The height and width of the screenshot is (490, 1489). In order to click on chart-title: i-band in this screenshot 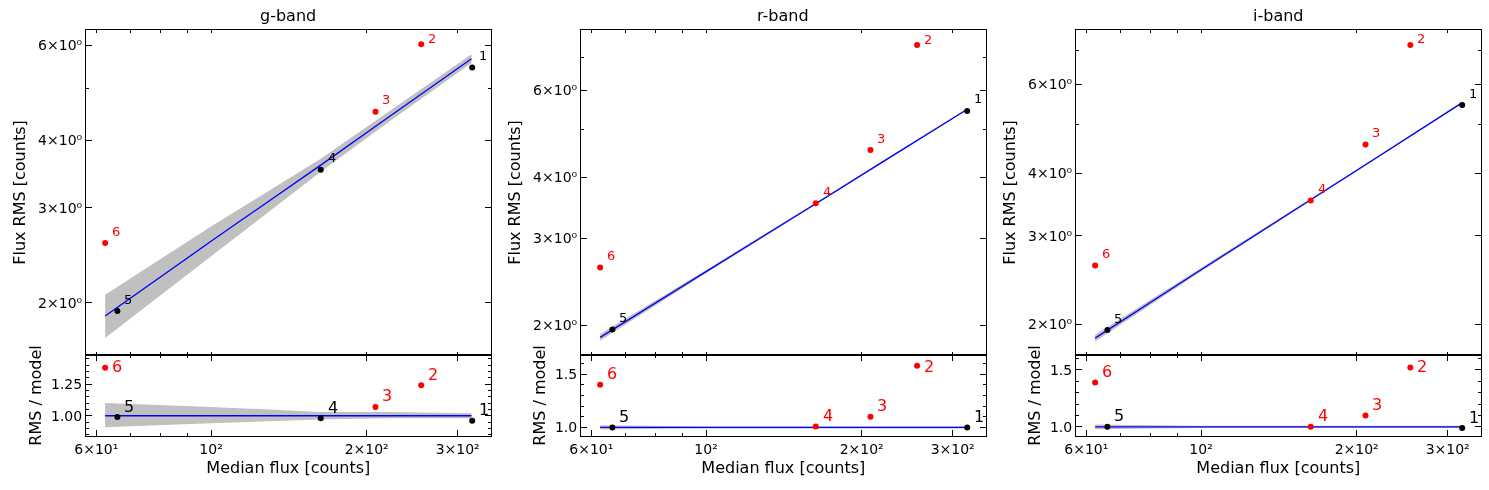, I will do `click(1278, 15)`.